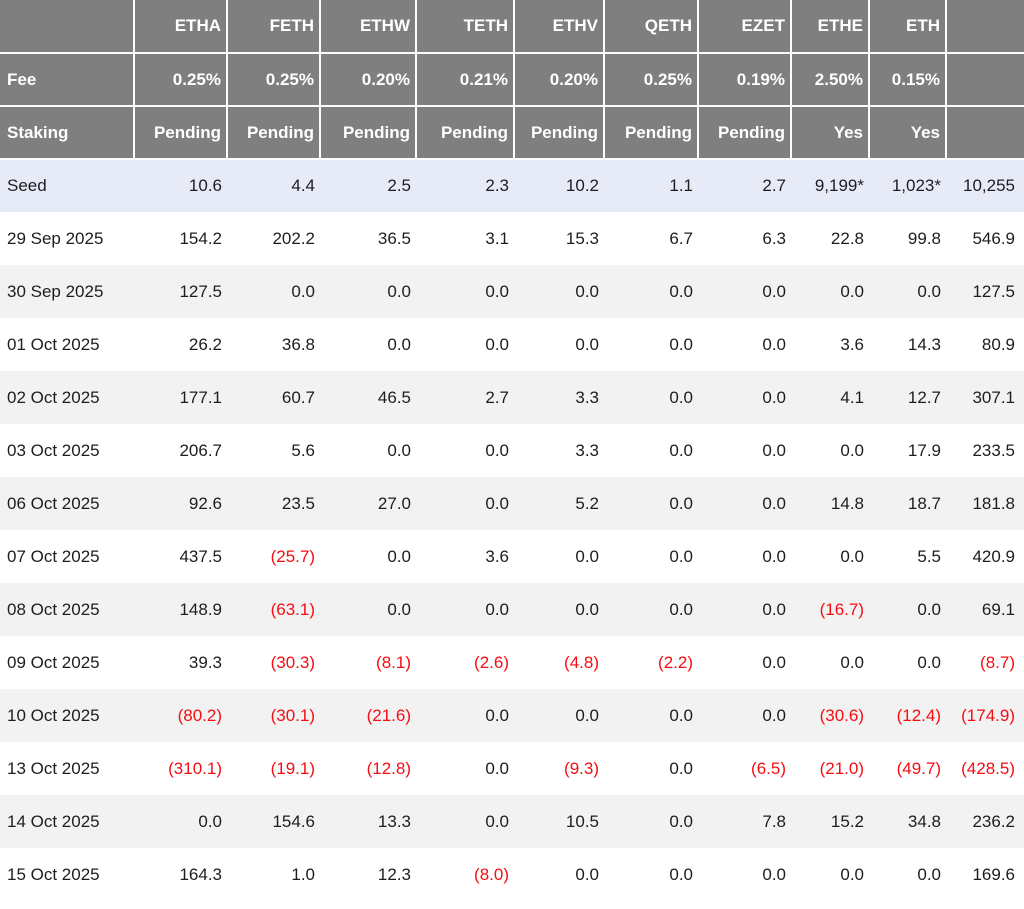 The image size is (1024, 909). I want to click on cell-value: (30.1), so click(292, 715).